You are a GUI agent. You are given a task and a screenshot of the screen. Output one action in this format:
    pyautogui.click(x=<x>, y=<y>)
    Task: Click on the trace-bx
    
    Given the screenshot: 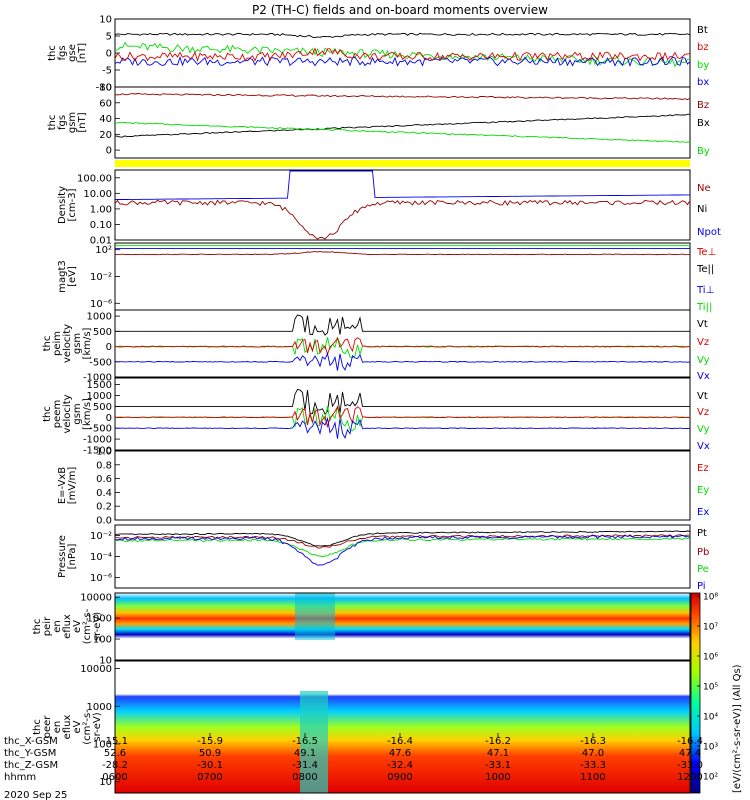 What is the action you would take?
    pyautogui.click(x=402, y=61)
    